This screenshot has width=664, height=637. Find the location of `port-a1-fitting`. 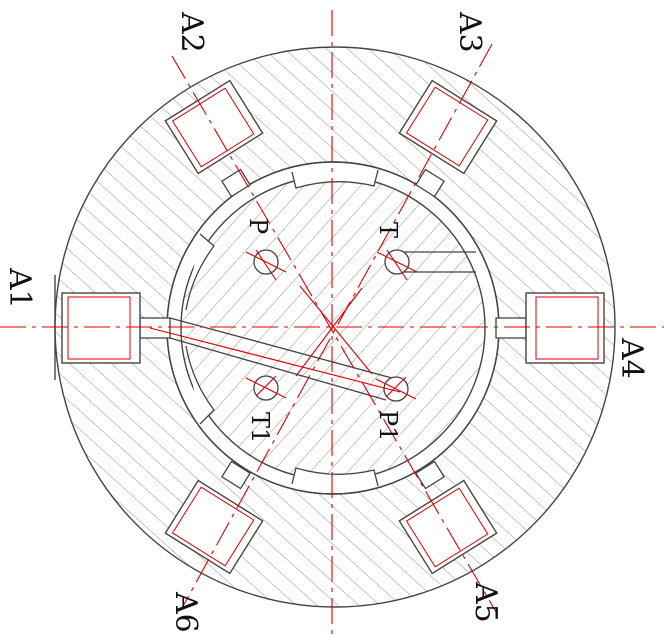

port-a1-fitting is located at coordinates (97, 327).